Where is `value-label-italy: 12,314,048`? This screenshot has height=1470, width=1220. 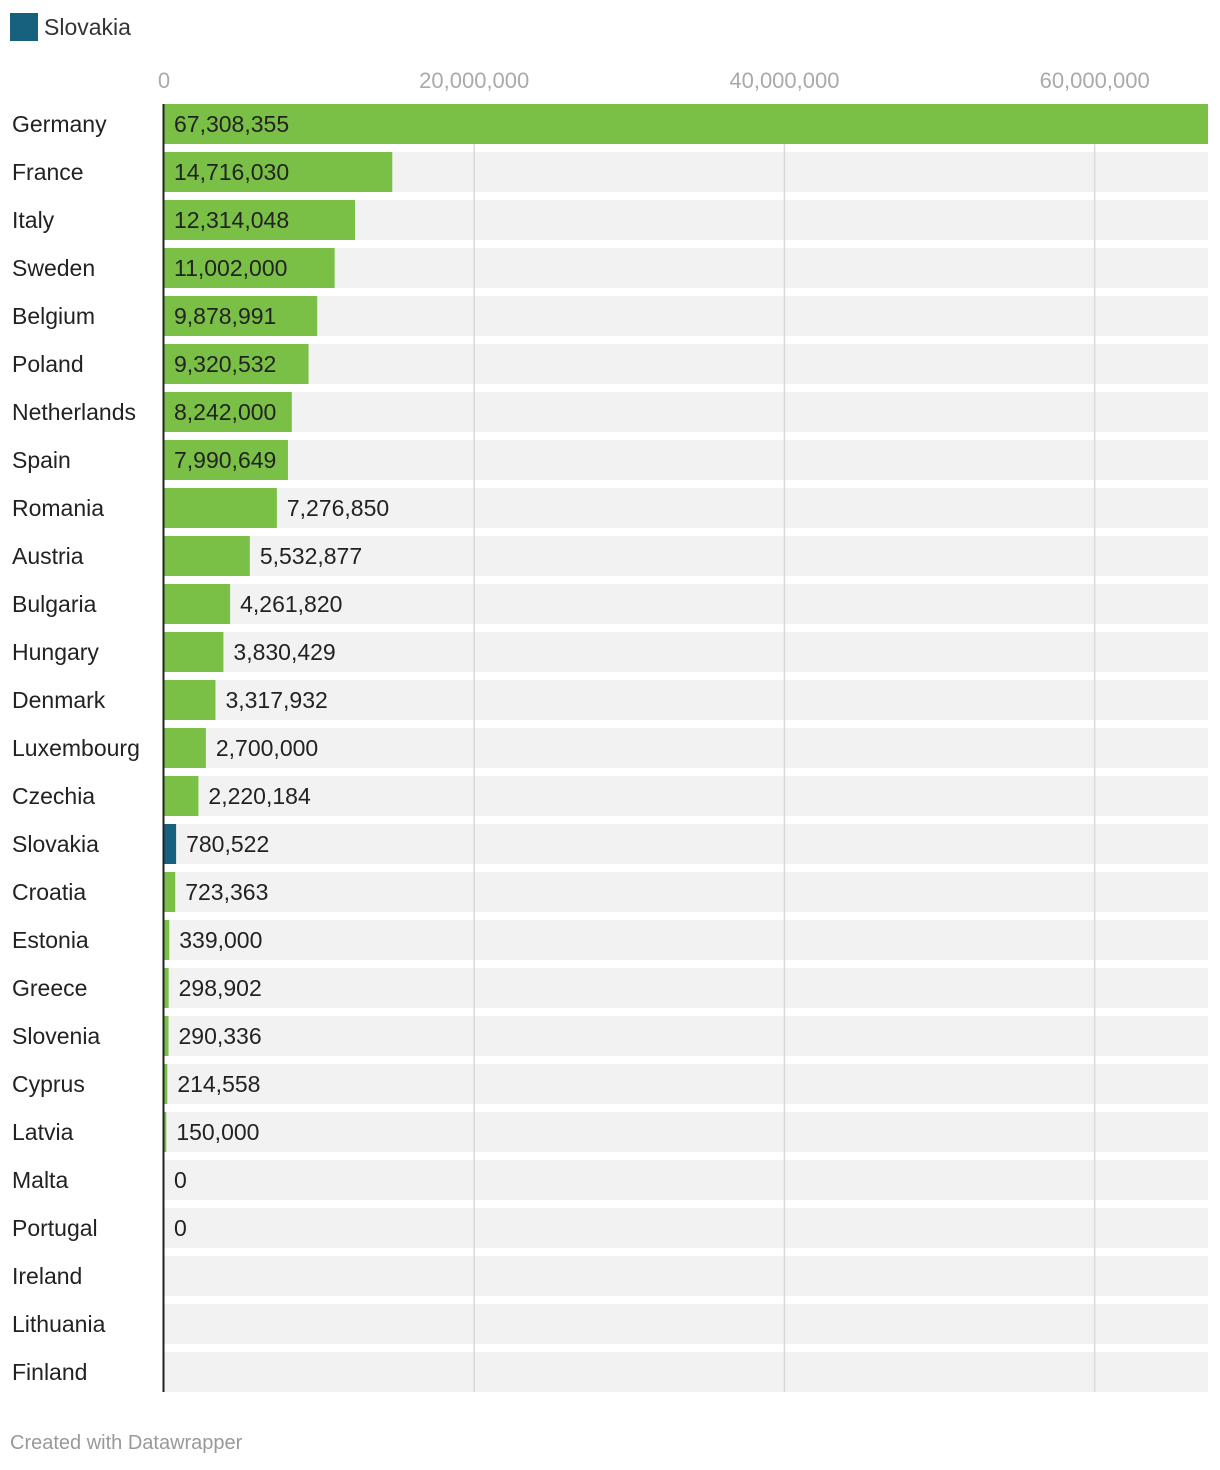
value-label-italy: 12,314,048 is located at coordinates (231, 220).